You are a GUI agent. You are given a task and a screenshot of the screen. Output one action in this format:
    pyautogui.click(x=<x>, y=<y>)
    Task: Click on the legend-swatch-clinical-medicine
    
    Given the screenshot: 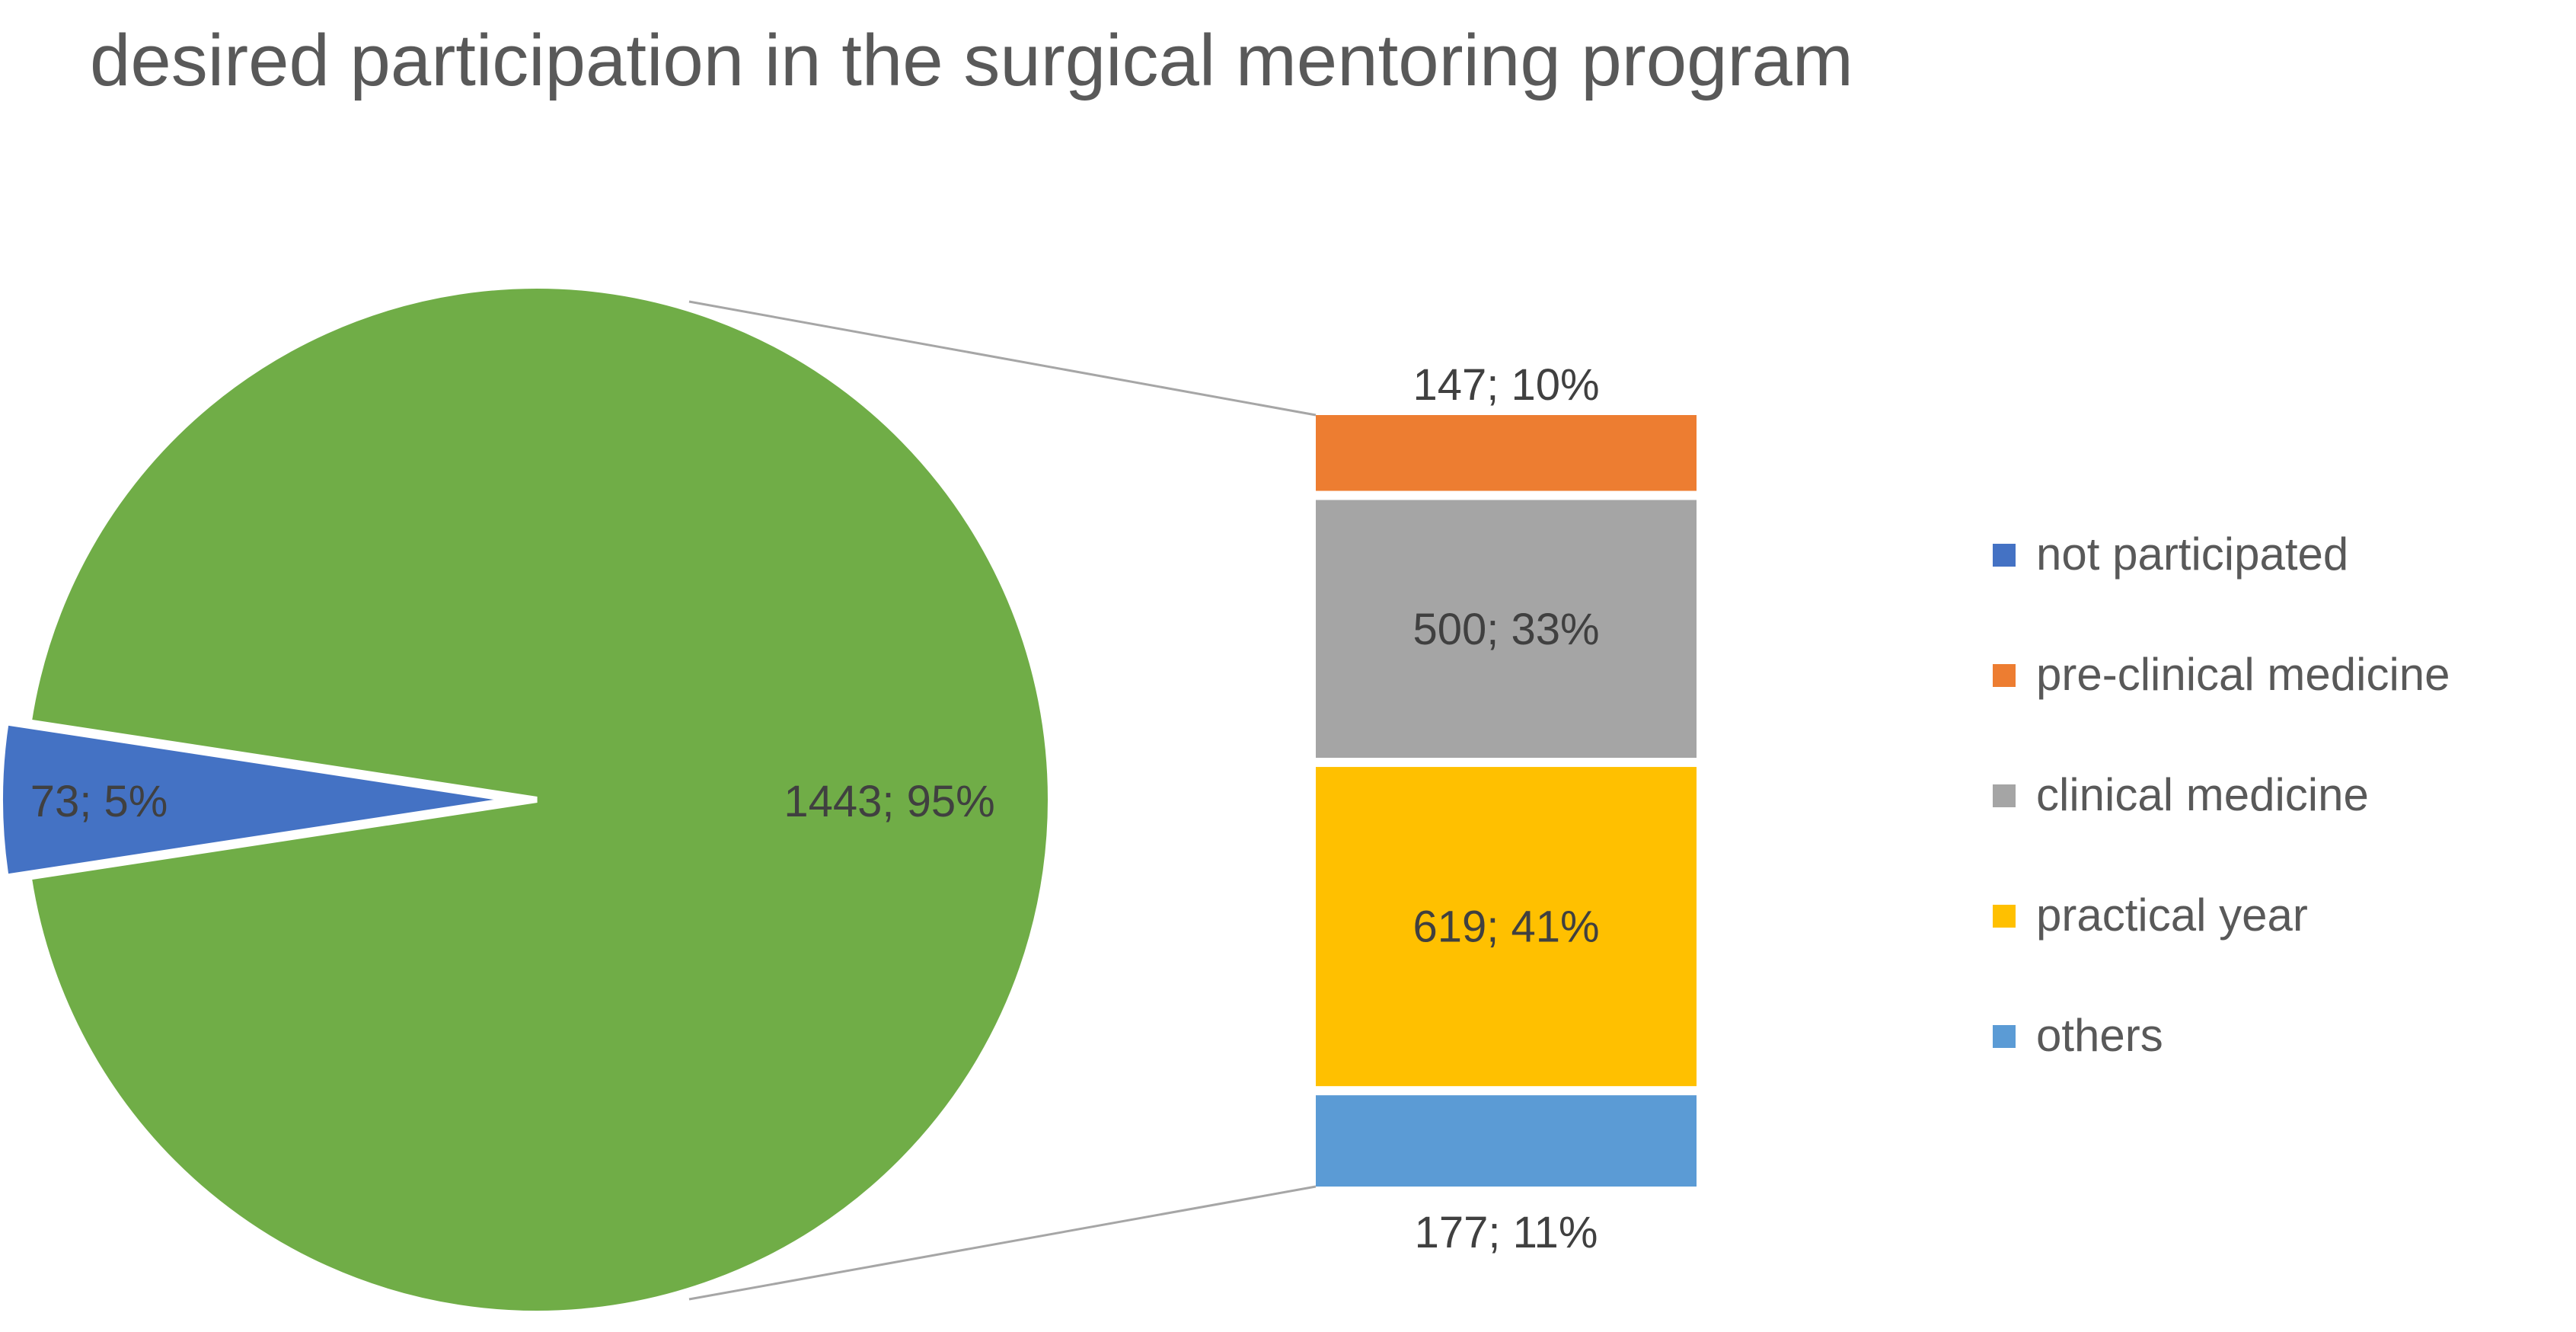 What is the action you would take?
    pyautogui.click(x=2004, y=795)
    